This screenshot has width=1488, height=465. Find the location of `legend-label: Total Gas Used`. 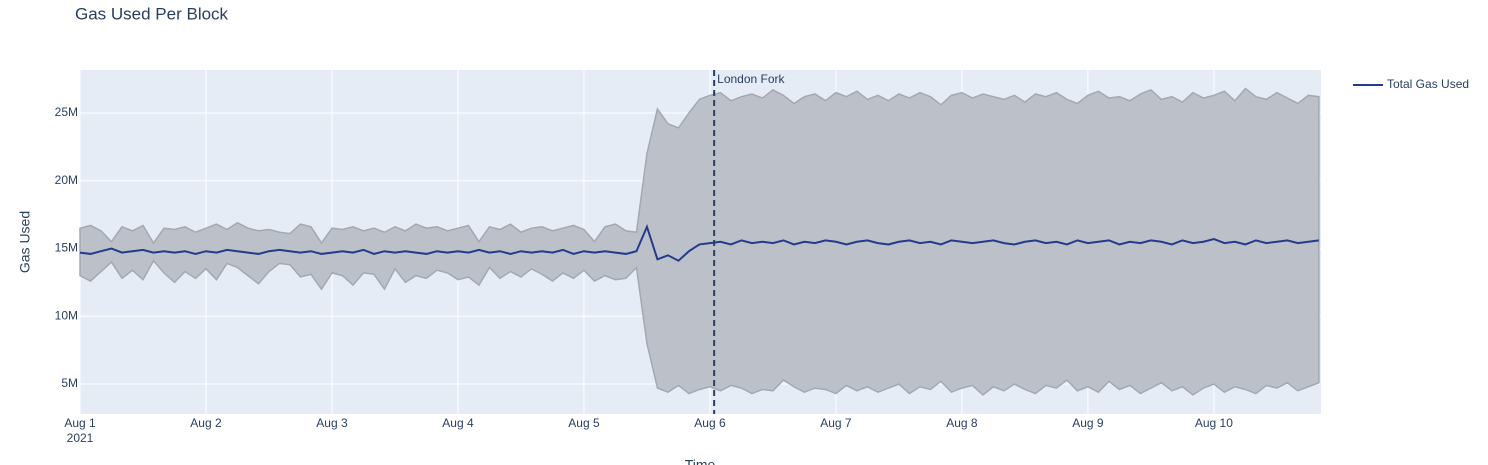

legend-label: Total Gas Used is located at coordinates (1428, 84).